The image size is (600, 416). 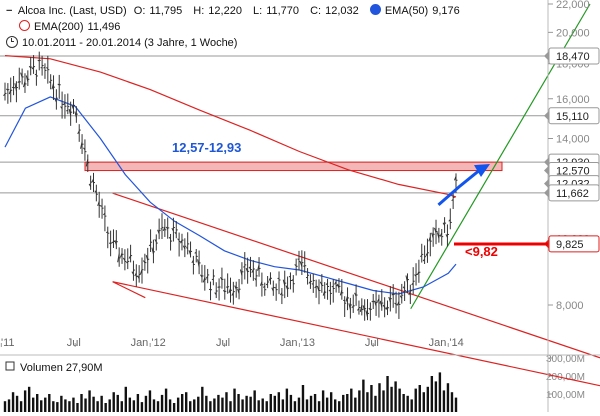 I want to click on y-tick-label: 16,000, so click(x=573, y=100).